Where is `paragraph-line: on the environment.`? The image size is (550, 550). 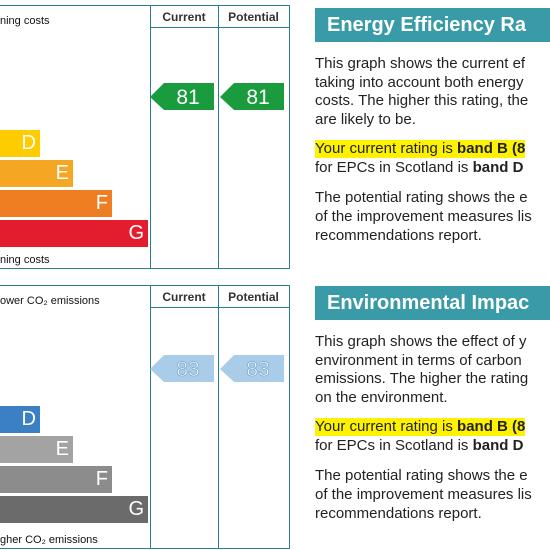 paragraph-line: on the environment. is located at coordinates (381, 398).